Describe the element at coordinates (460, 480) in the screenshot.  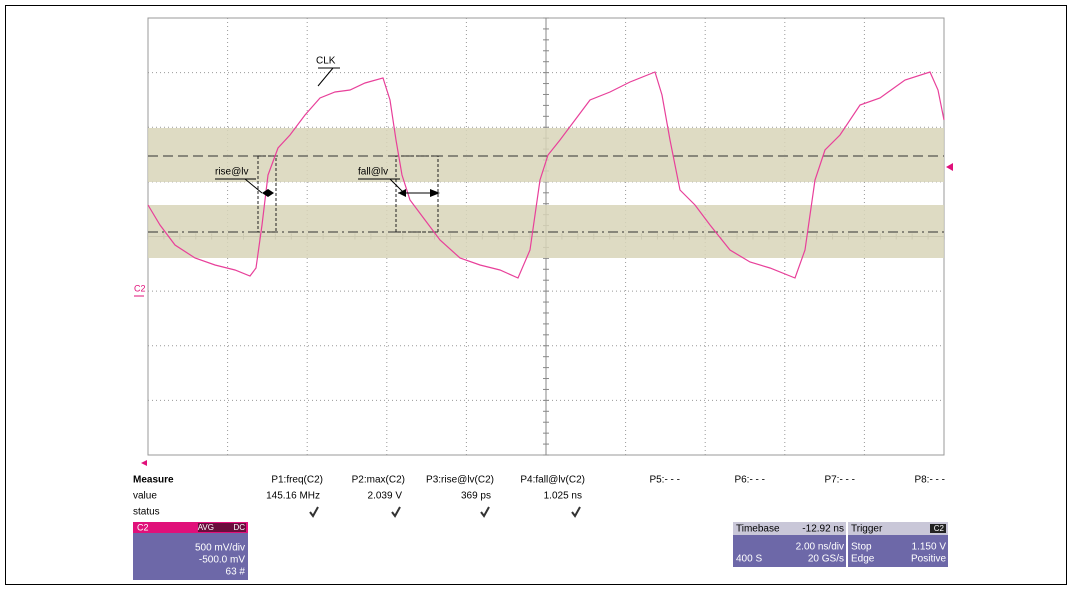
I see `param-name: P3:rise@lv(C2)` at that location.